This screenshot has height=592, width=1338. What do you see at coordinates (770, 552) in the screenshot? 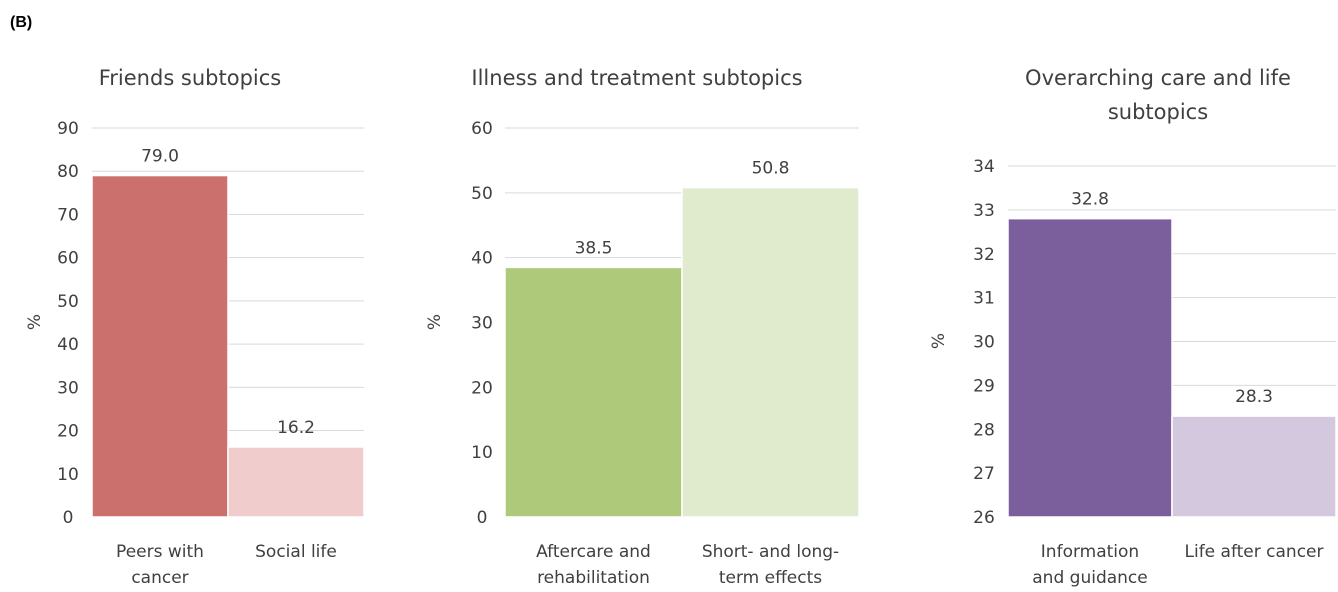
I see `category-label: Short- and long-` at bounding box center [770, 552].